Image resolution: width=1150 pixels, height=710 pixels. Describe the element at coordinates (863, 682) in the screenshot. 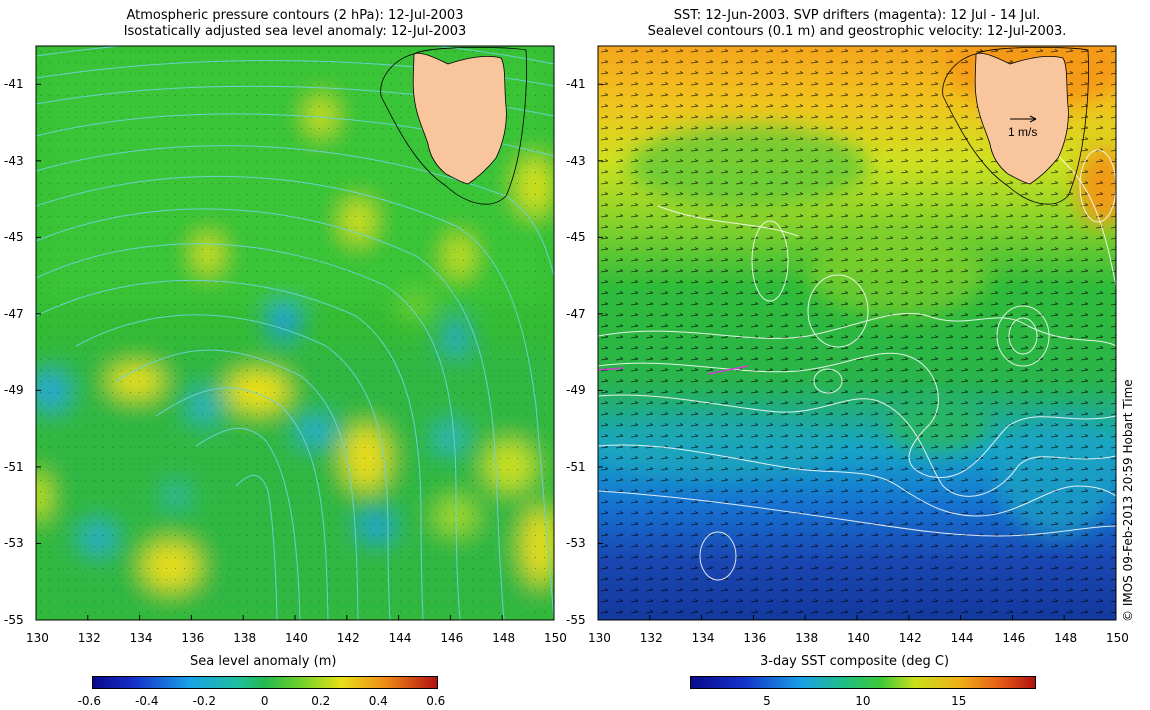

I see `sst-colorbar` at that location.